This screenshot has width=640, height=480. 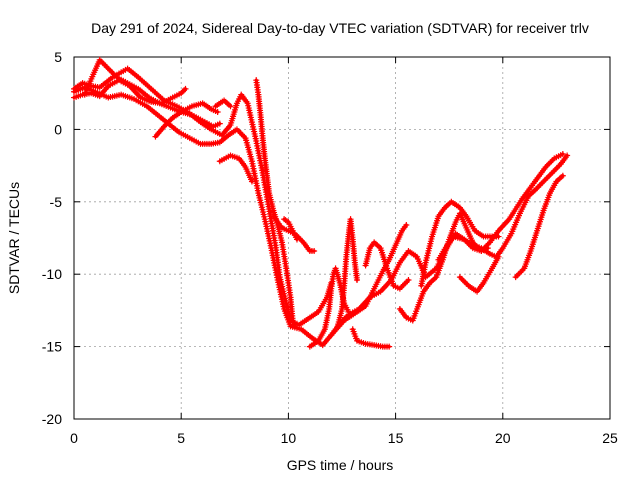 What do you see at coordinates (181, 438) in the screenshot?
I see `x-tick-label: 5` at bounding box center [181, 438].